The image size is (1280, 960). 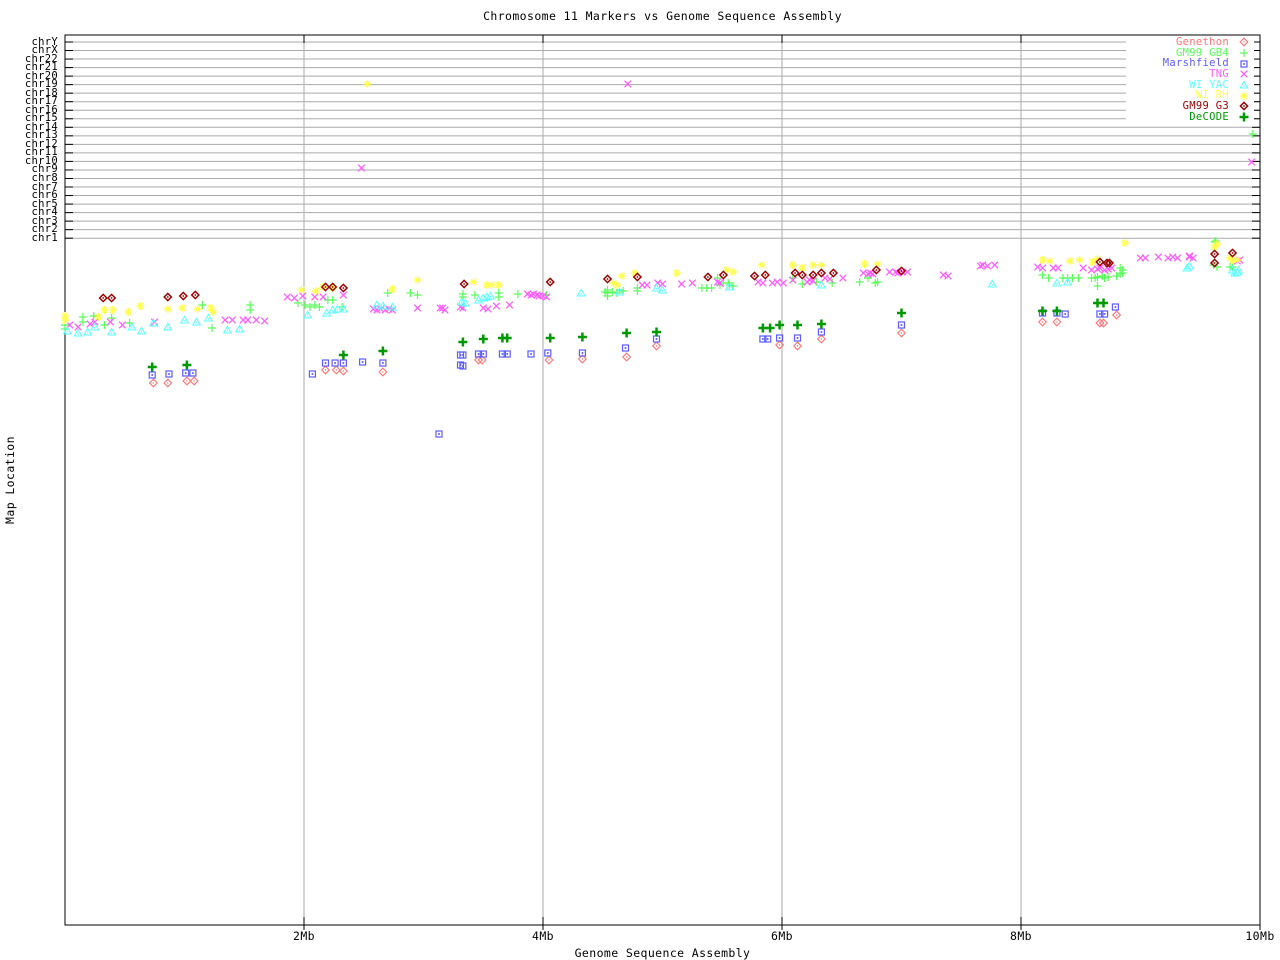 What do you see at coordinates (1191, 95) in the screenshot?
I see `legend-item-wi-rh: WI RH` at bounding box center [1191, 95].